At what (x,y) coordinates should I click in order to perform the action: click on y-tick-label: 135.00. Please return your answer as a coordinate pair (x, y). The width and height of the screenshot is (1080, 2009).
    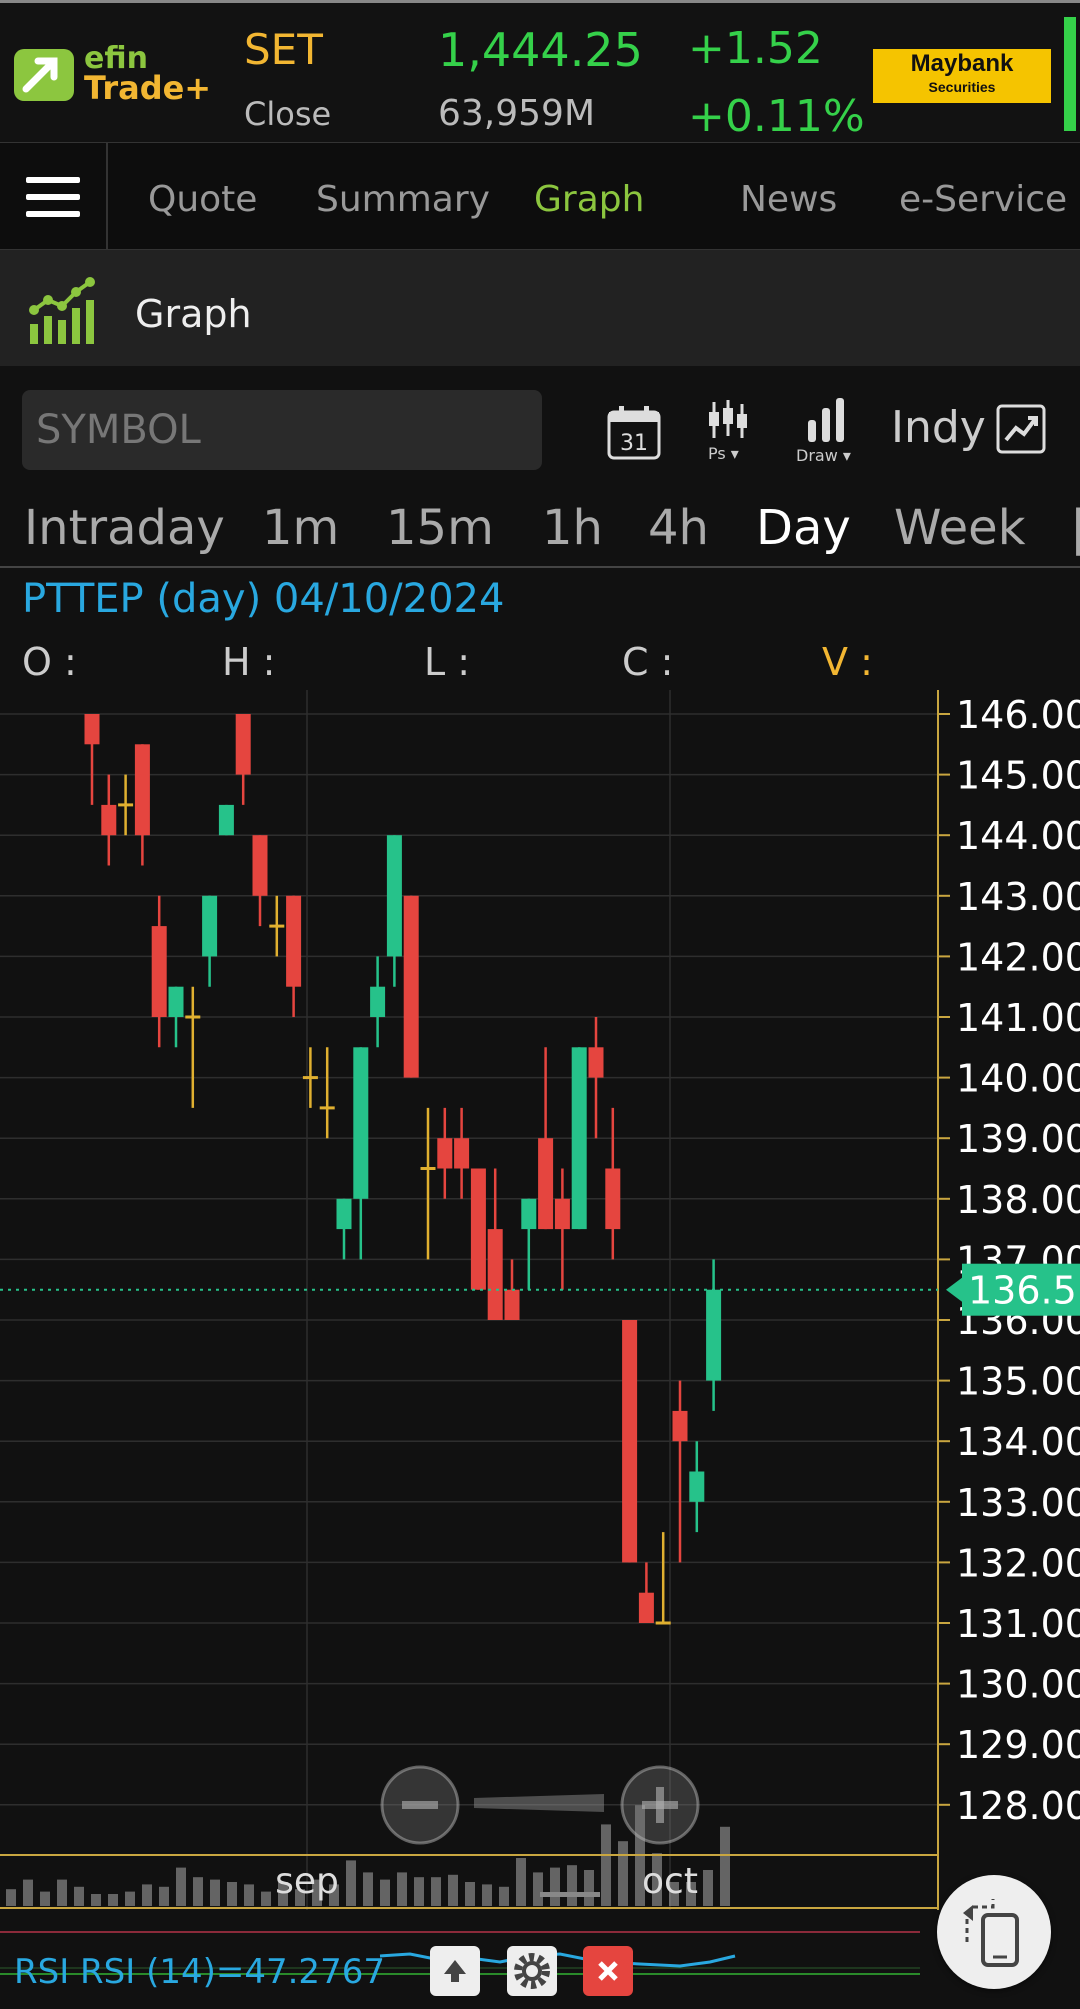
    Looking at the image, I should click on (1018, 1382).